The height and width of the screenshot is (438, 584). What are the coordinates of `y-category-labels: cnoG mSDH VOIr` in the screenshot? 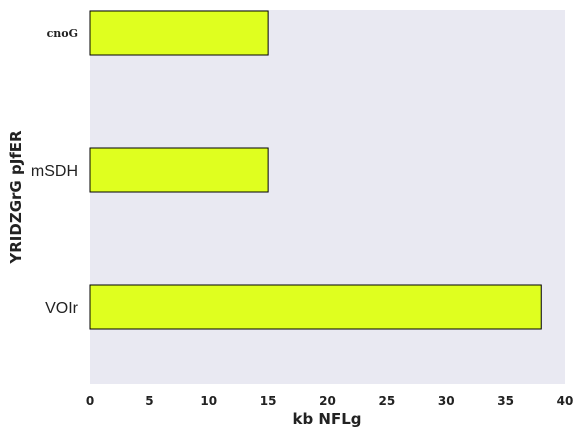 It's located at (55, 172).